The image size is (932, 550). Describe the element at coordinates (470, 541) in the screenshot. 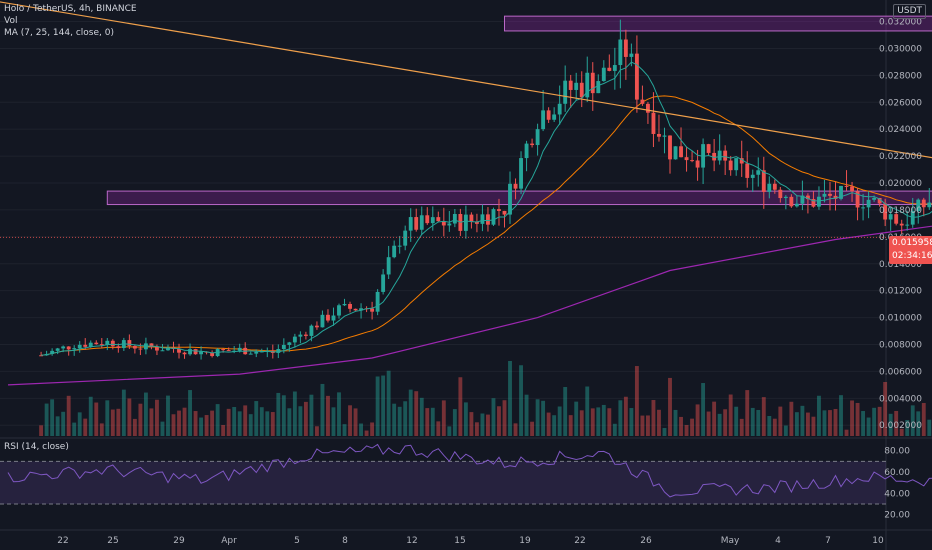

I see `time-axis: 22 25 29 Apr 5 8 12 15 19 22 26 May 4 7 10` at that location.